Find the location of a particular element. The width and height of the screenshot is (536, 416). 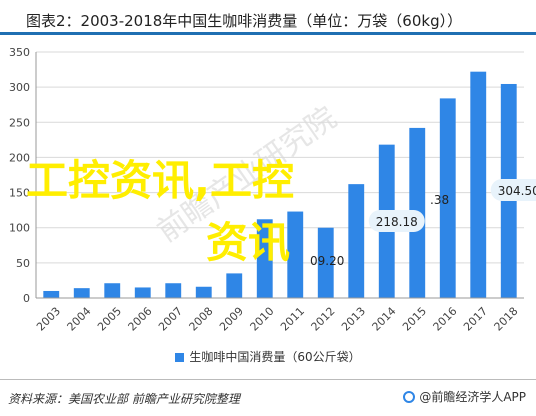

footer-divider is located at coordinates (268, 379).